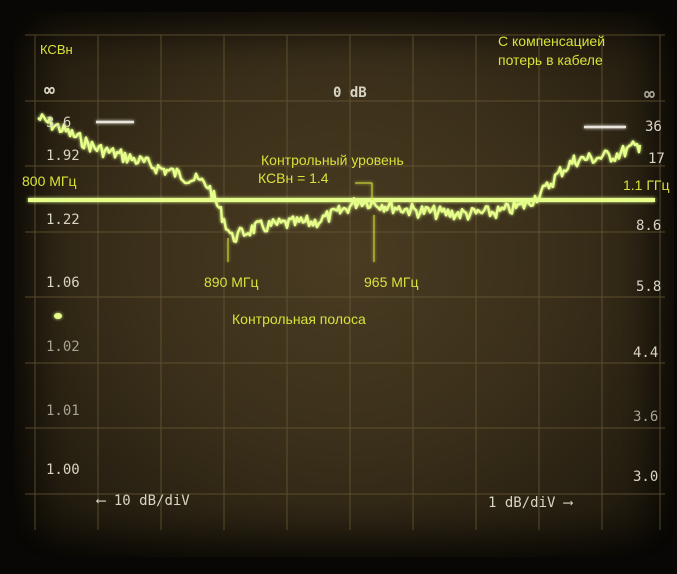  I want to click on left-scale-title: КСВн, so click(56, 49).